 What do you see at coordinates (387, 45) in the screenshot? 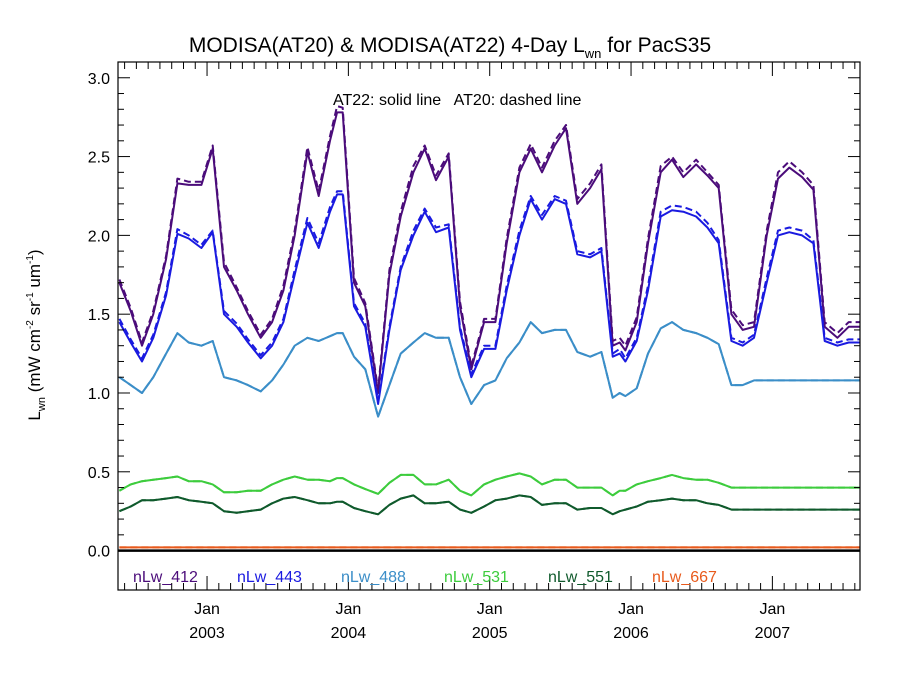
I see `chart-title-prefix: MODISA(AT20) & MODISA(AT22) 4-Day L` at bounding box center [387, 45].